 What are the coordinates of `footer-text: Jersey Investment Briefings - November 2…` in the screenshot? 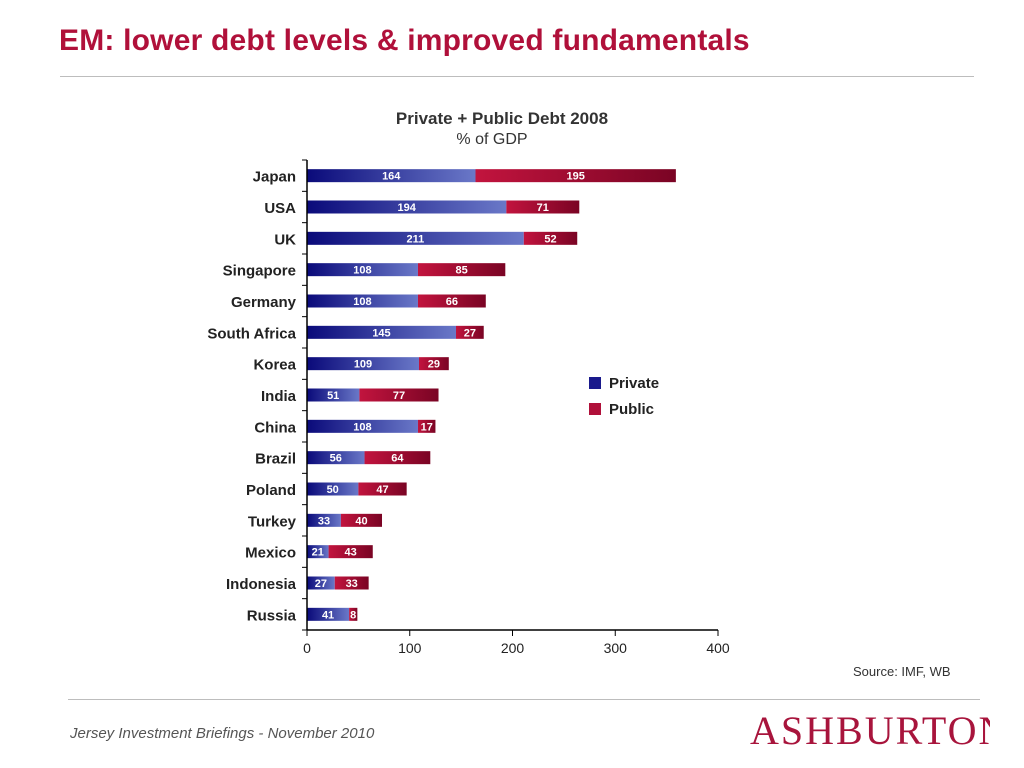 It's located at (222, 733).